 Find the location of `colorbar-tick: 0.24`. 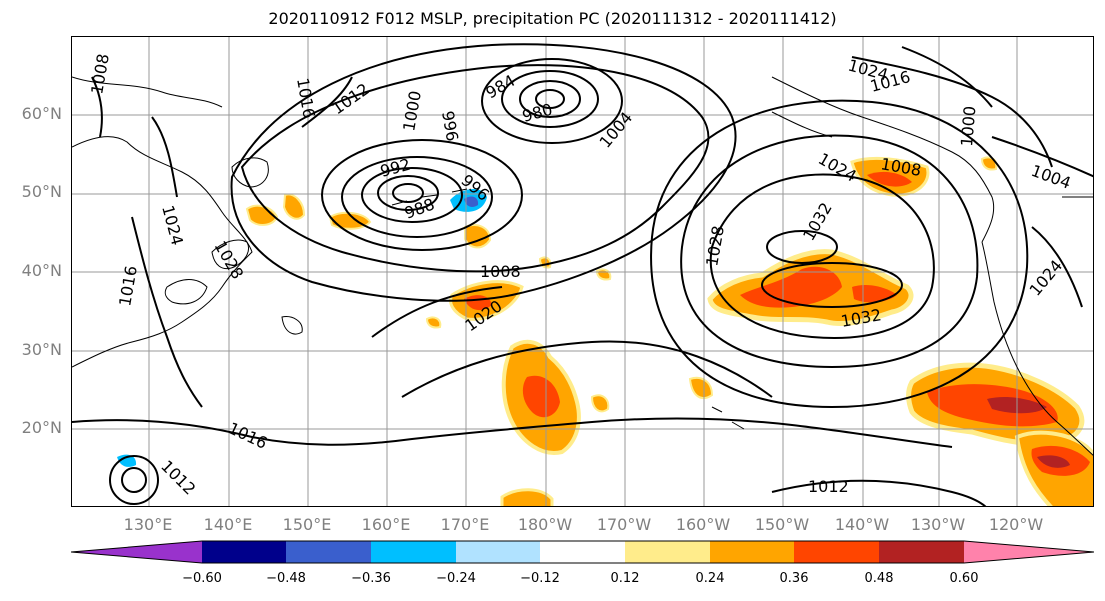

colorbar-tick: 0.24 is located at coordinates (710, 578).